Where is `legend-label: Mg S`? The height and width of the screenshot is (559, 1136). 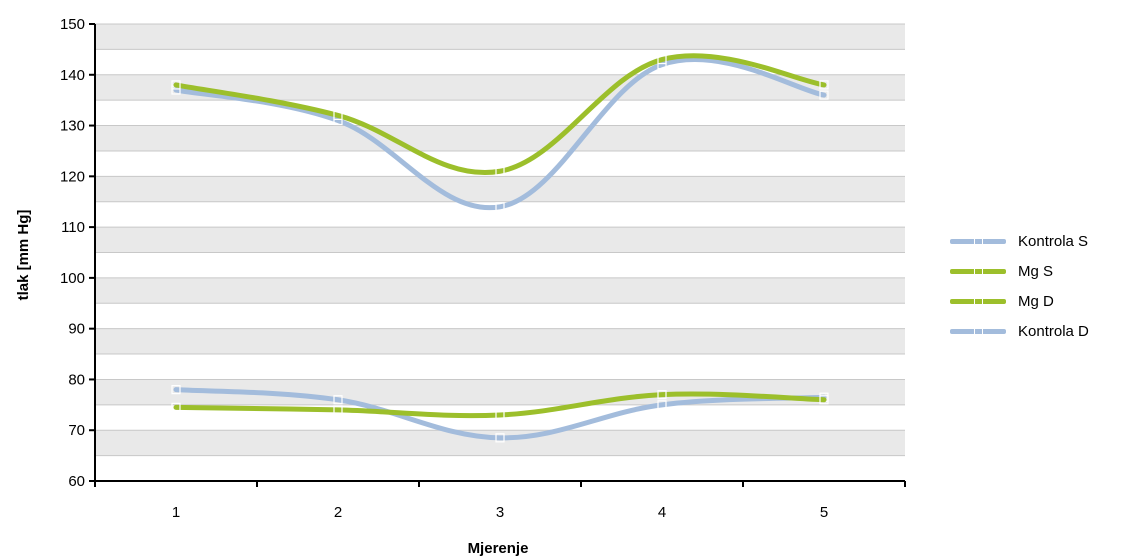
legend-label: Mg S is located at coordinates (1036, 271).